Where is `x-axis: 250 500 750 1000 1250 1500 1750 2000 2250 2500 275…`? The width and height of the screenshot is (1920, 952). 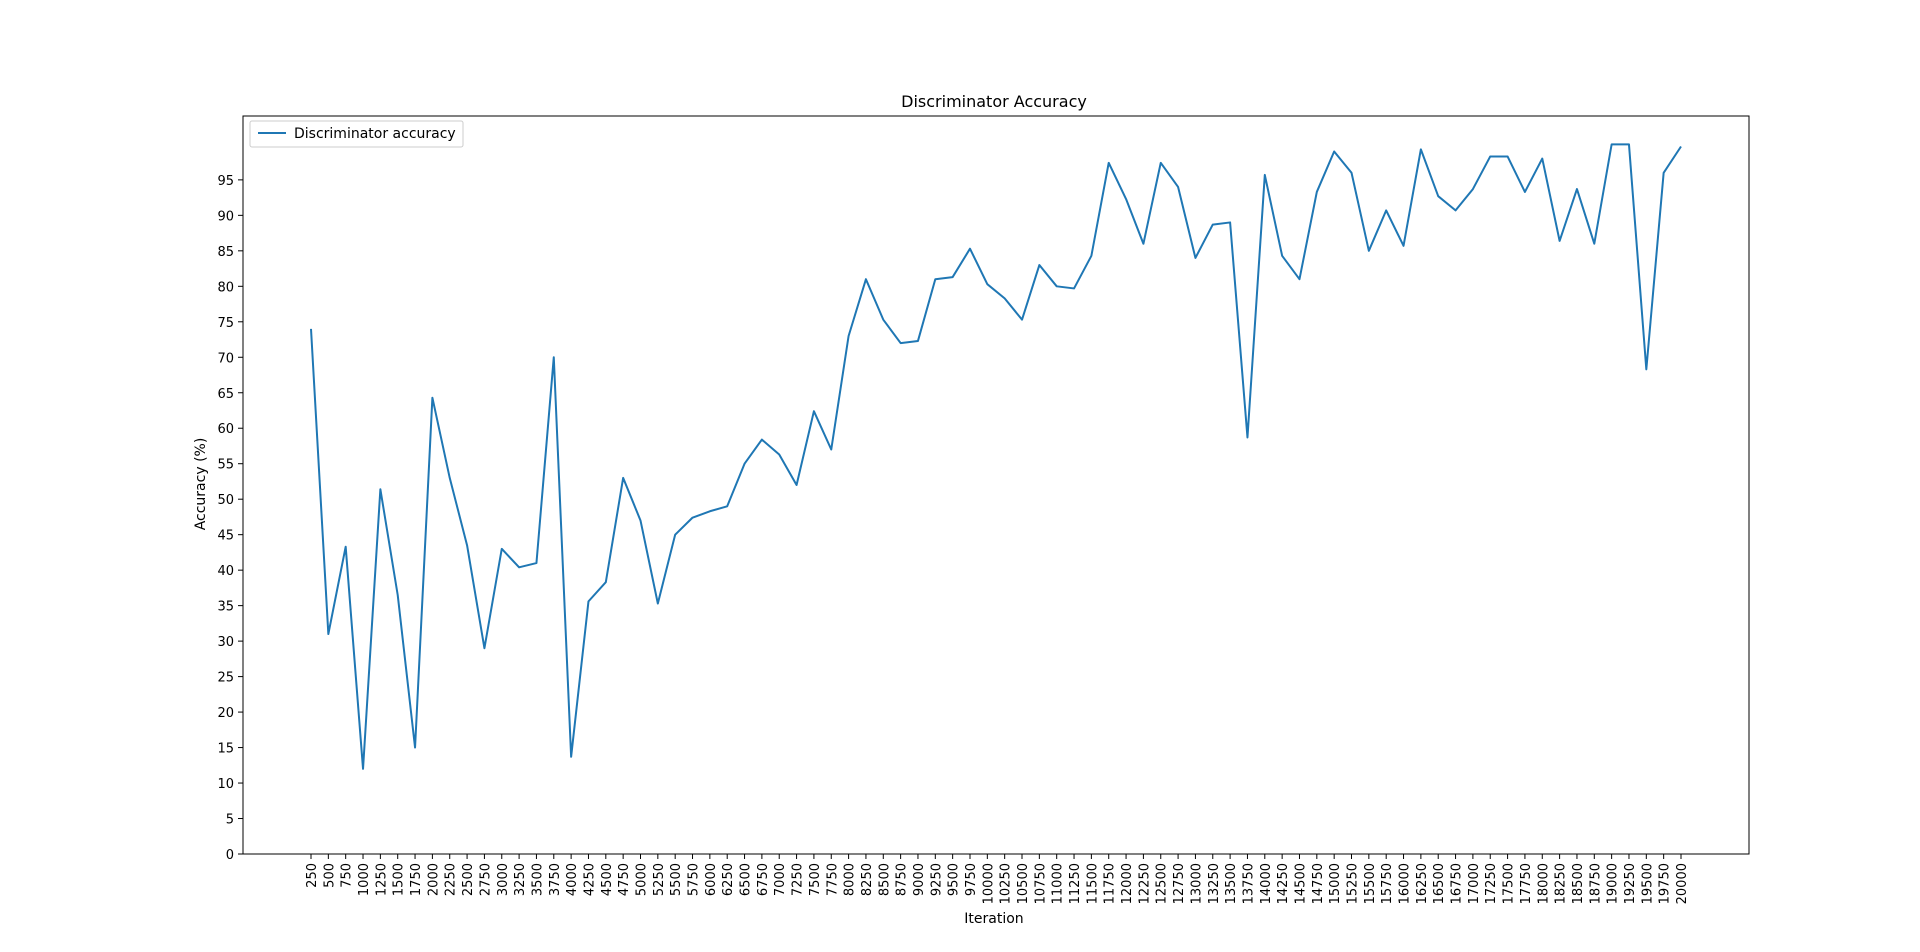
x-axis: 250 500 750 1000 1250 1500 1750 2000 2250 2500 275… is located at coordinates (997, 879).